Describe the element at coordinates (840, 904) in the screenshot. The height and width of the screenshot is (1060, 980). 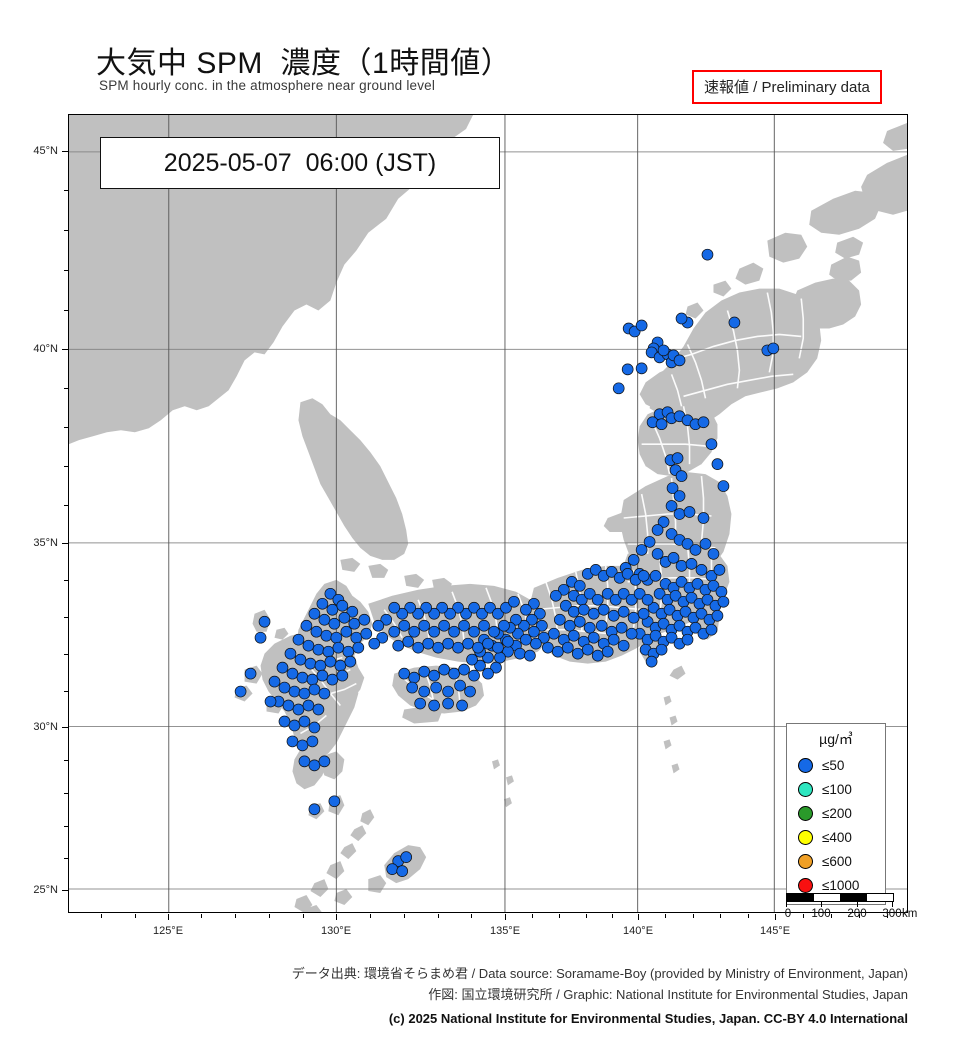
I see `scalebar-ticks` at that location.